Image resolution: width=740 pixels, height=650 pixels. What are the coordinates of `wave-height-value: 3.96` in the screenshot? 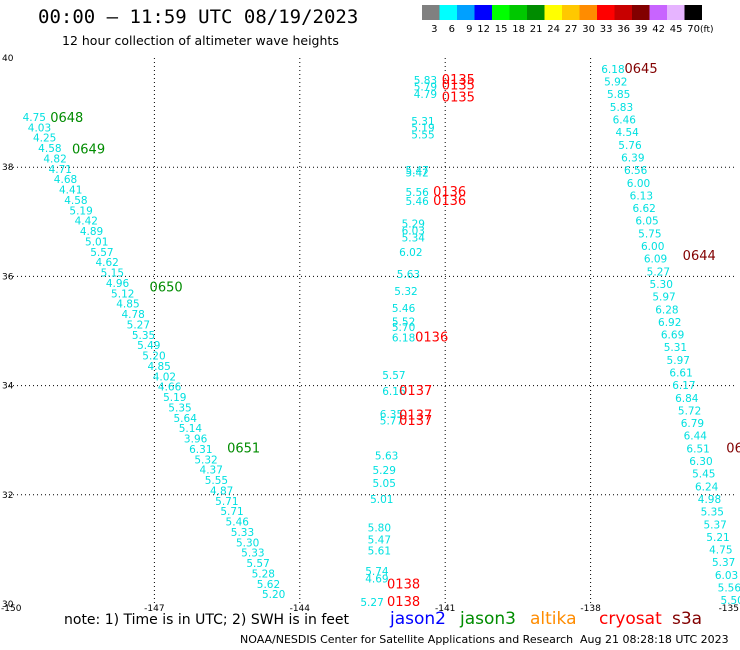 It's located at (196, 440).